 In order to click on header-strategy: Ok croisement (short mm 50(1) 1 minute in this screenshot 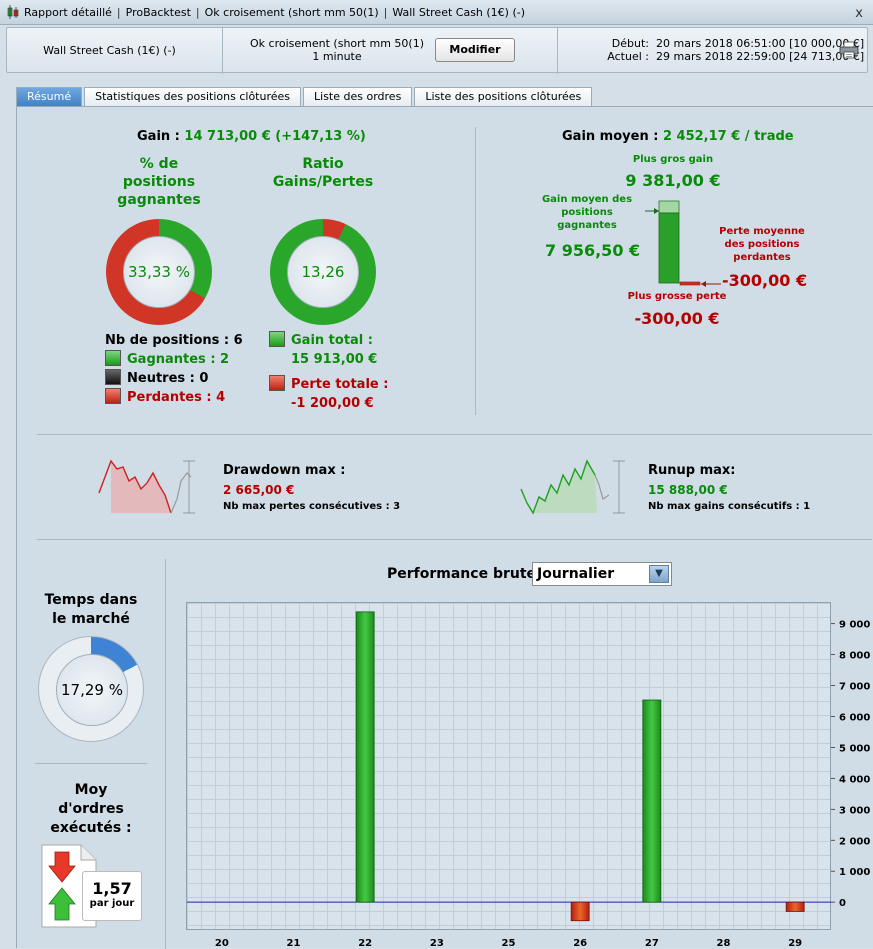, I will do `click(337, 50)`.